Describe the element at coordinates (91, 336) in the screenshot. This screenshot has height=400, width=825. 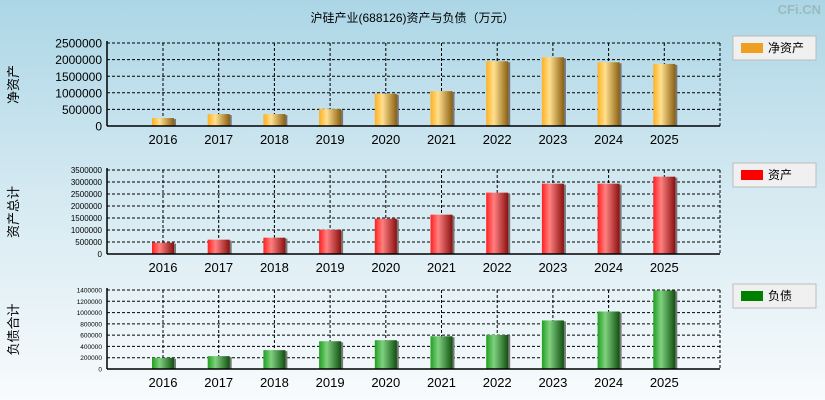
I see `y-tick-label: 600000` at that location.